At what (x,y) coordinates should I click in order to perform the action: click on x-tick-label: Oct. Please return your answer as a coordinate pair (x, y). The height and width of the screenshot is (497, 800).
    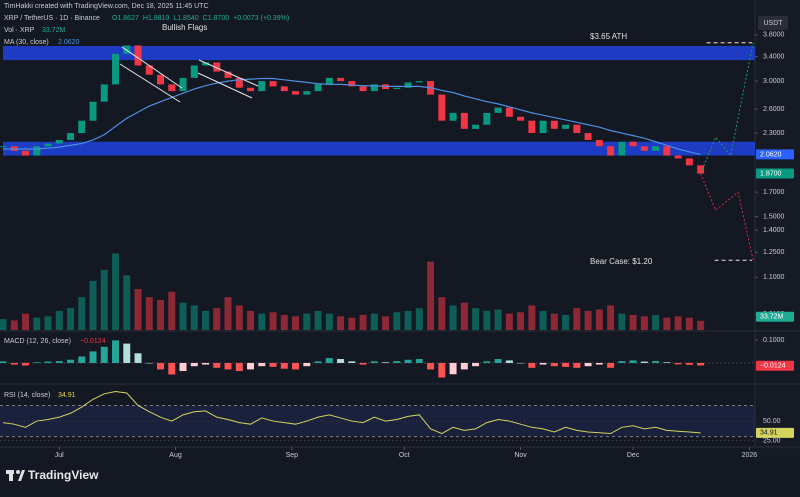
    Looking at the image, I should click on (404, 455).